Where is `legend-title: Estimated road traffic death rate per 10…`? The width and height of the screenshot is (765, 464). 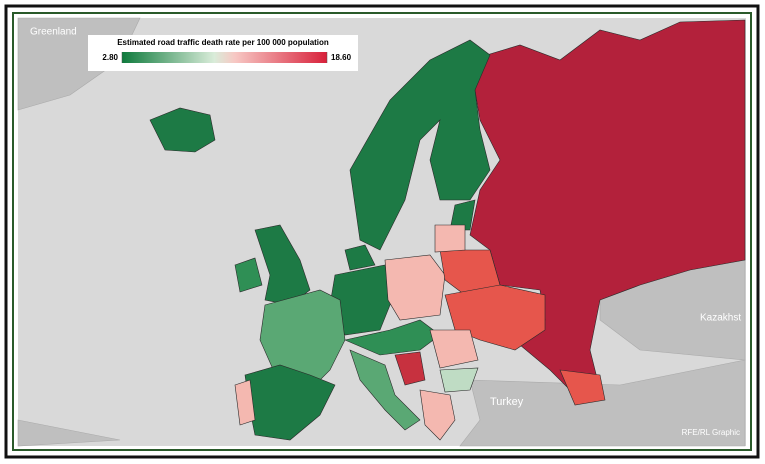 legend-title: Estimated road traffic death rate per 10… is located at coordinates (223, 42).